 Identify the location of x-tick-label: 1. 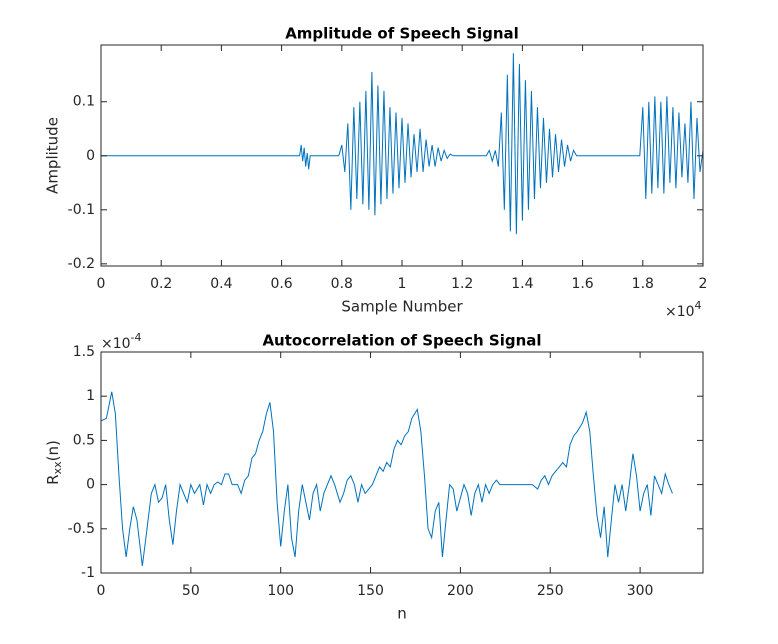
(402, 284).